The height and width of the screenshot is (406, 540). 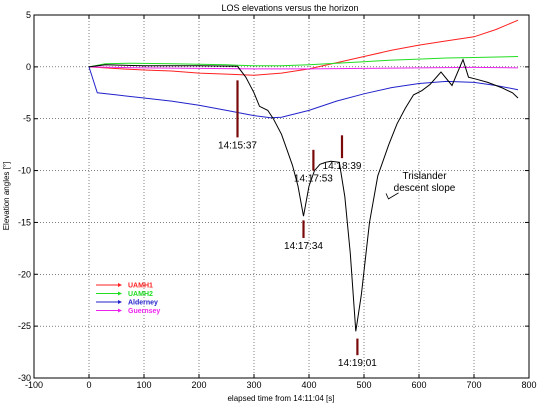 I want to click on marker-label-1: 14:17:53, so click(x=313, y=179).